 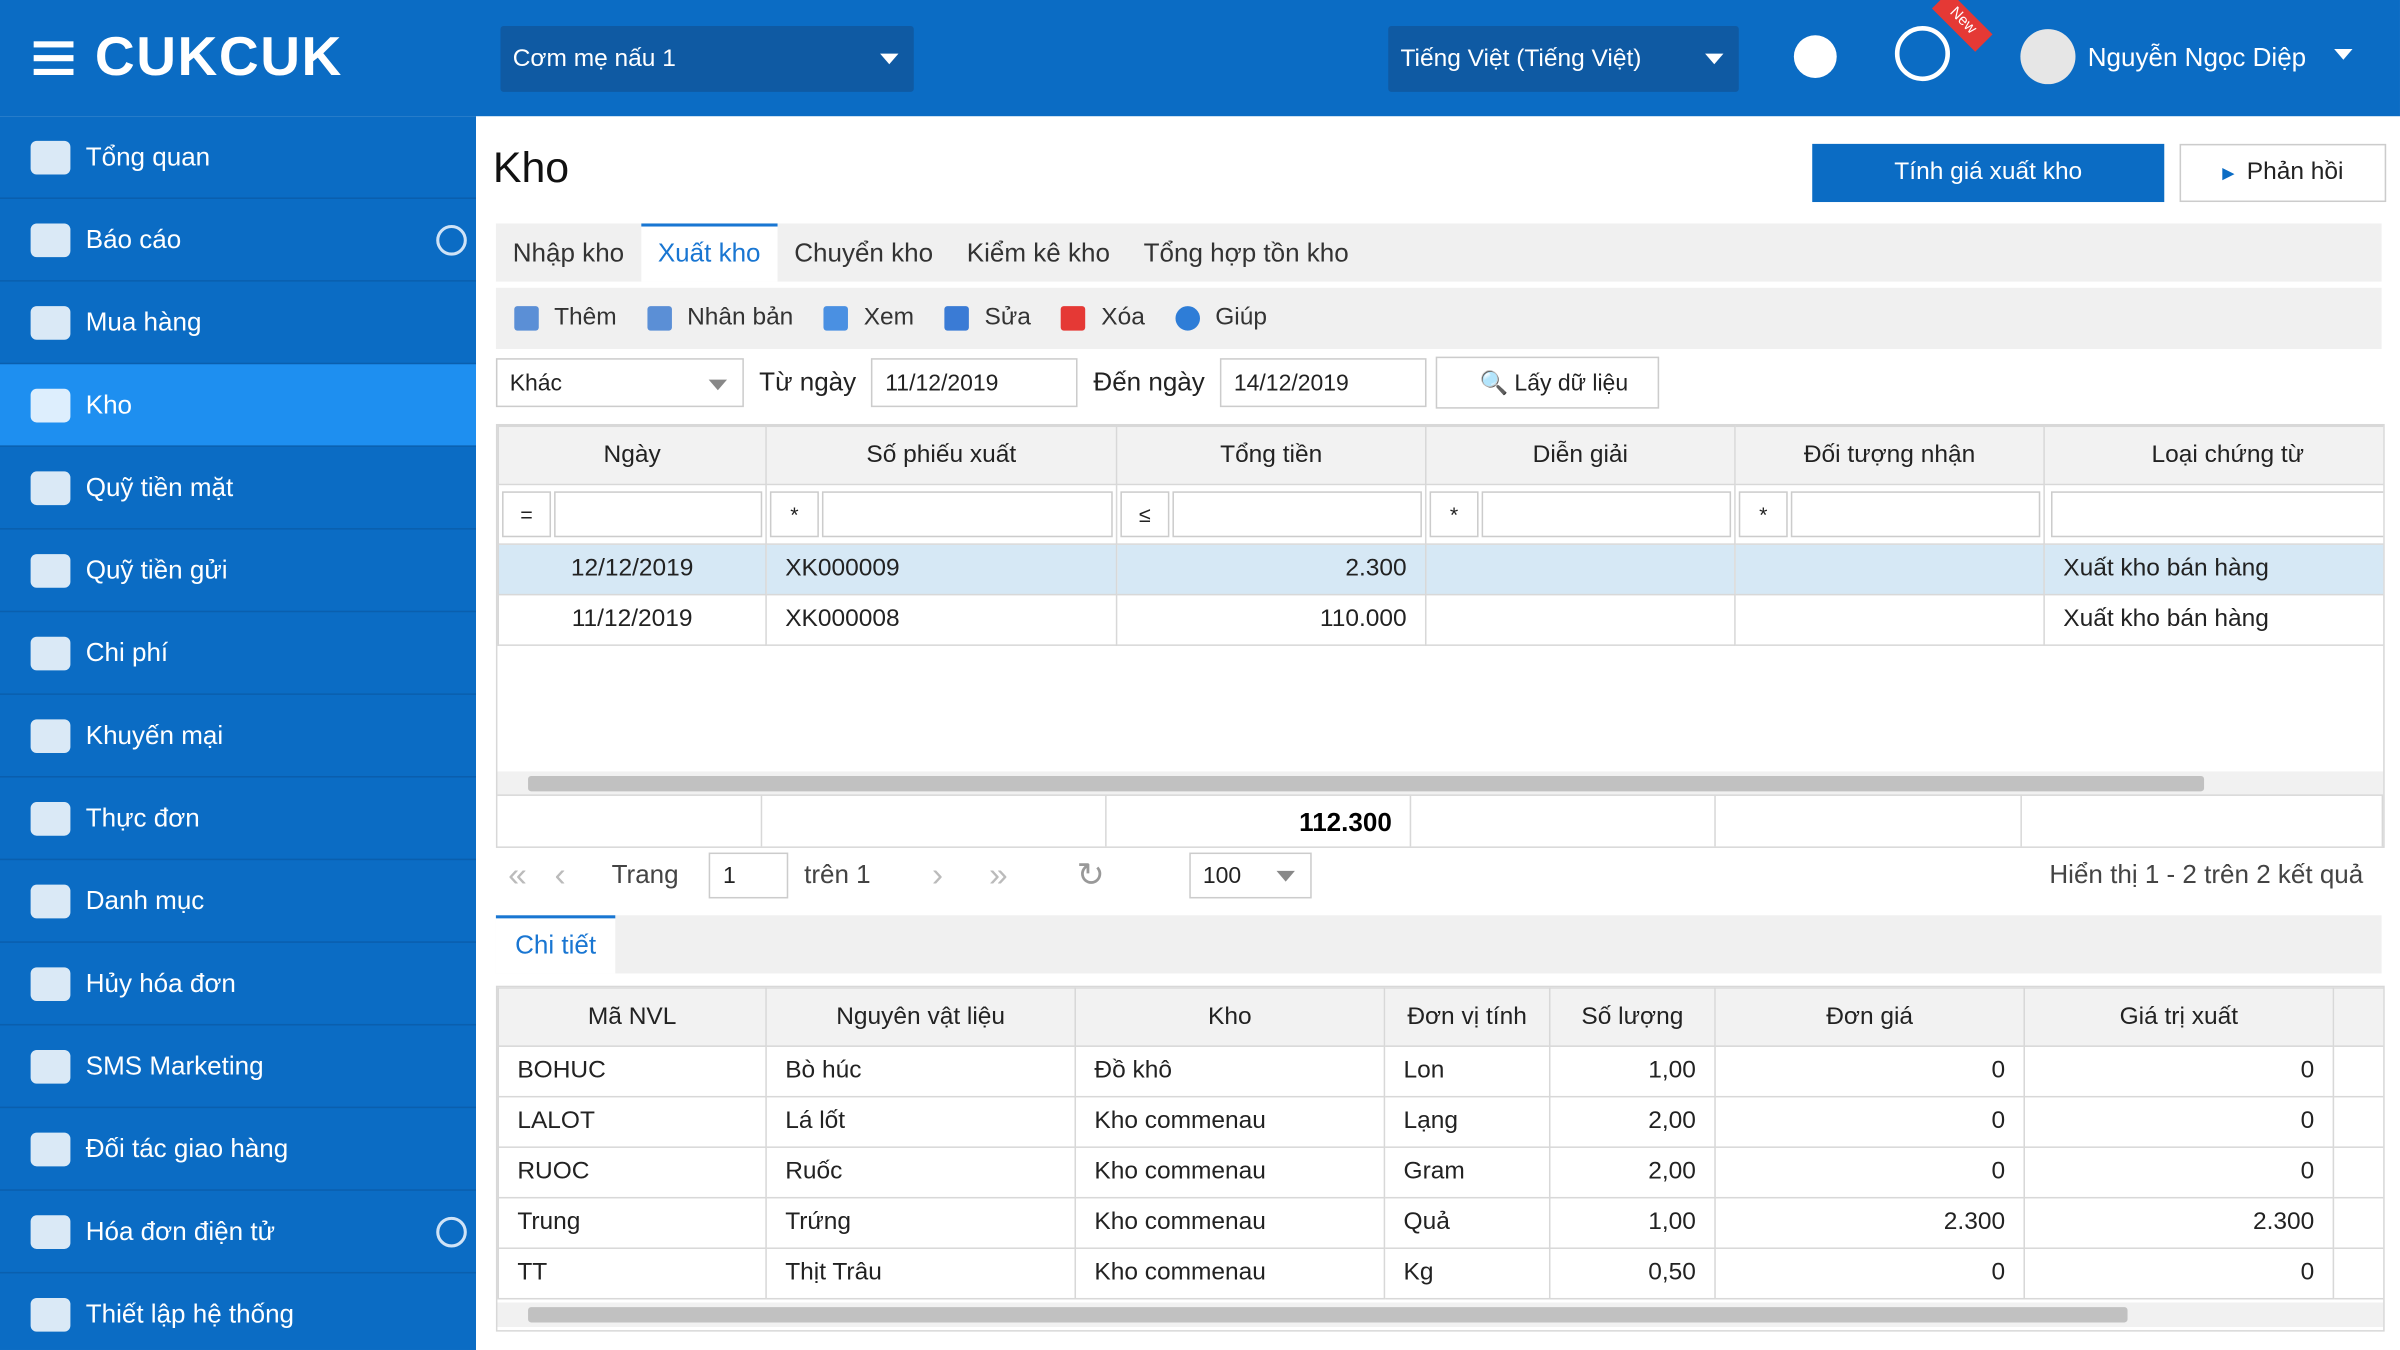 I want to click on cell: Kg, so click(x=1467, y=1273).